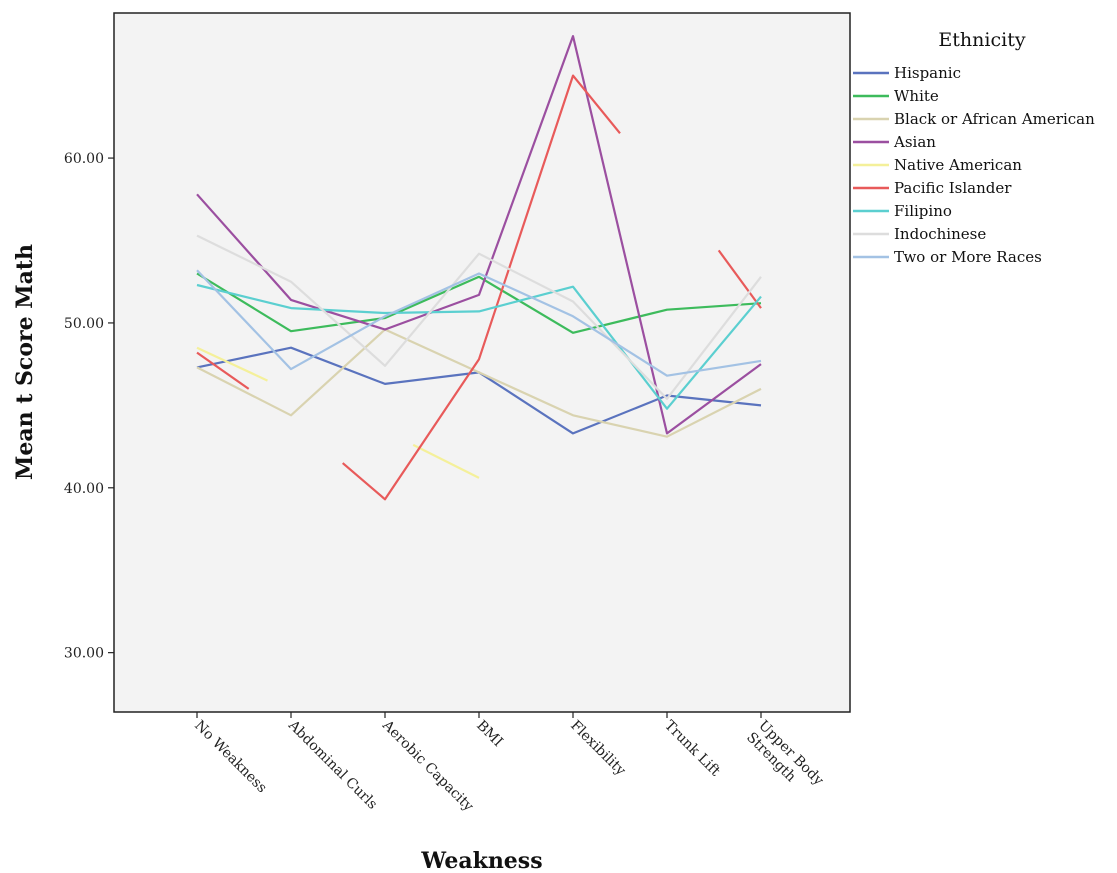  I want to click on legend-label-asian: Asian, so click(914, 142).